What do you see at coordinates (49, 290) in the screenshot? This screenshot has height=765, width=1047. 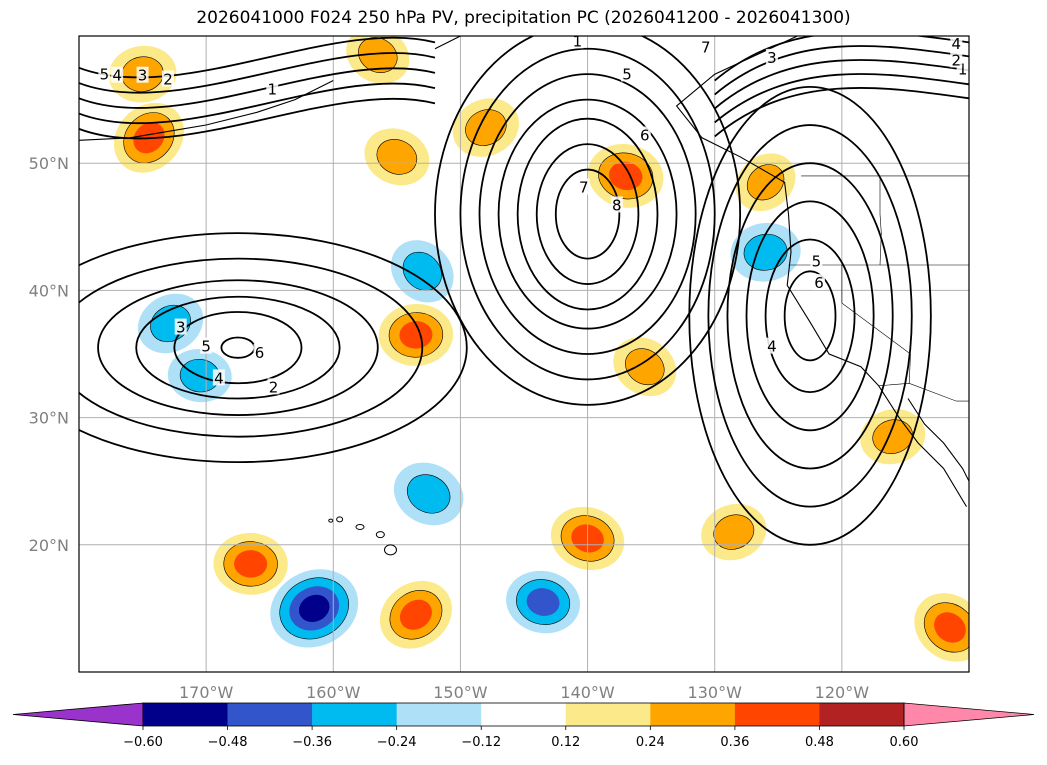 I see `lat-tick-label: 40°N` at bounding box center [49, 290].